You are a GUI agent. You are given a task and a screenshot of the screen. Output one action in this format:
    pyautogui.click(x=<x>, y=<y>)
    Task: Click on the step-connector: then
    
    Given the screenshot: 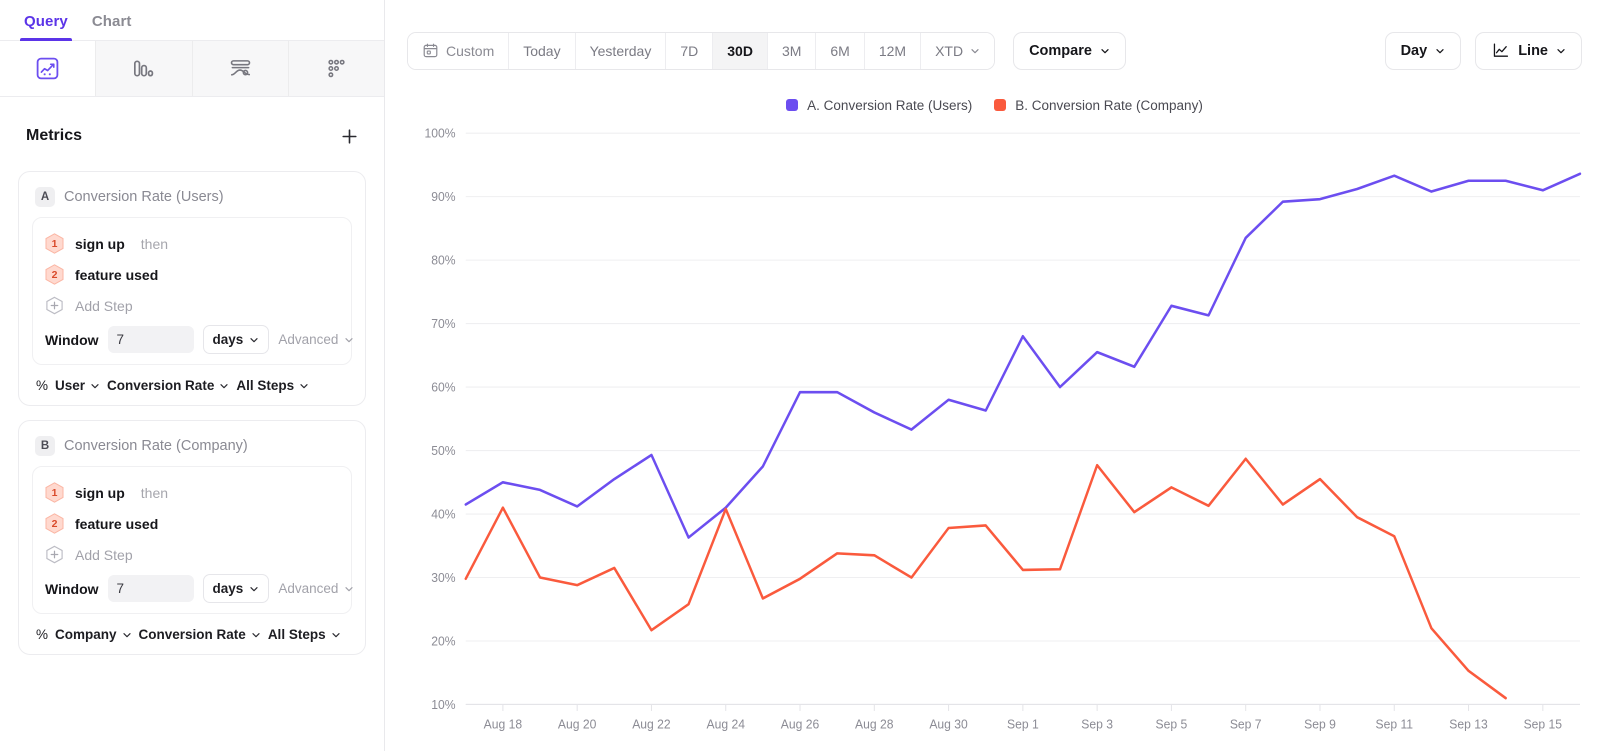 What is the action you would take?
    pyautogui.click(x=154, y=243)
    